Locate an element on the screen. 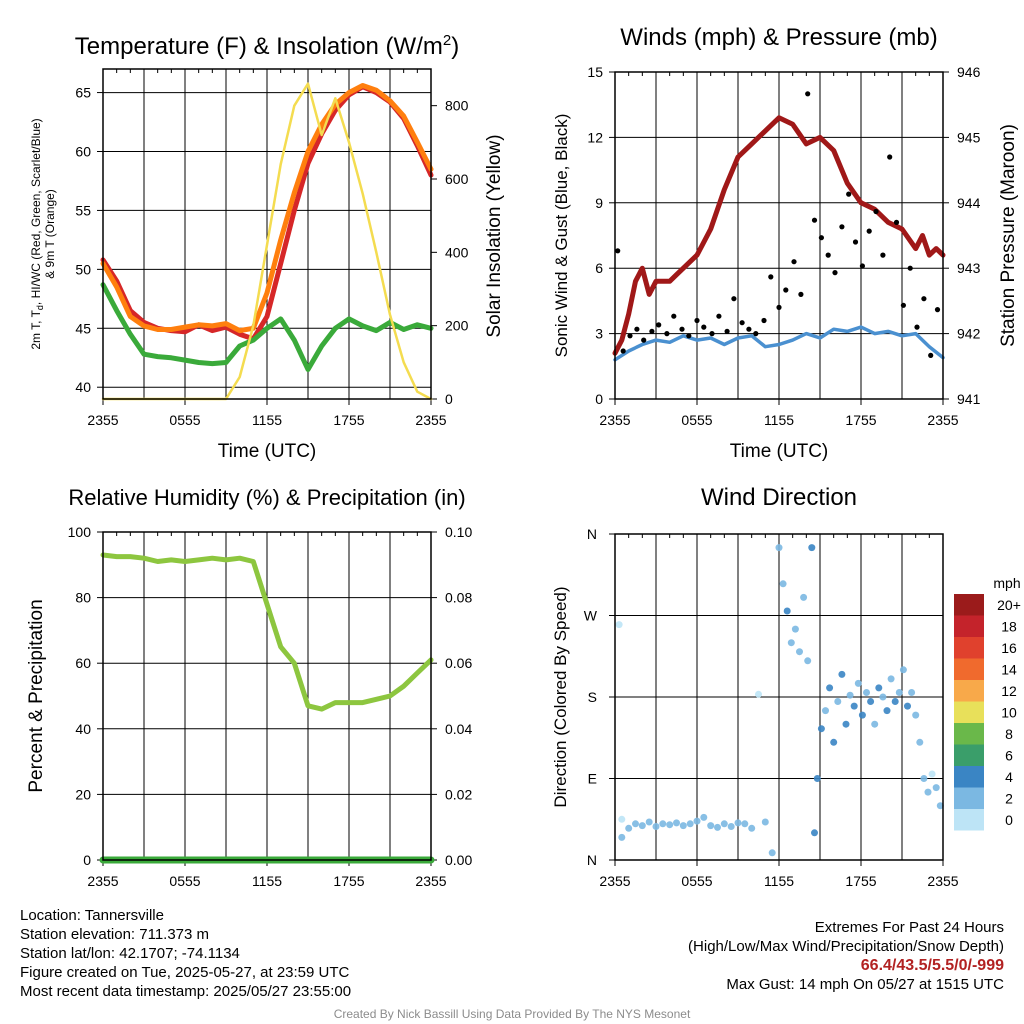 The width and height of the screenshot is (1024, 1024). y-tick-label: 60 is located at coordinates (83, 152).